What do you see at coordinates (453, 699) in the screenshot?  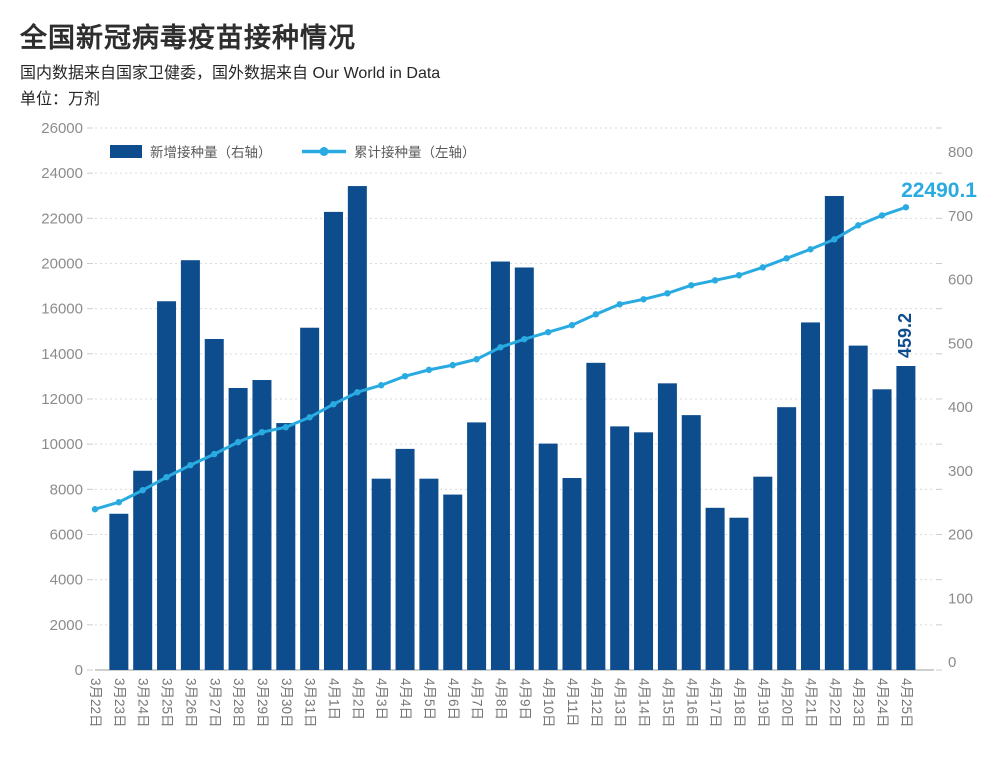 I see `x-axis-date-label: 4月6日` at bounding box center [453, 699].